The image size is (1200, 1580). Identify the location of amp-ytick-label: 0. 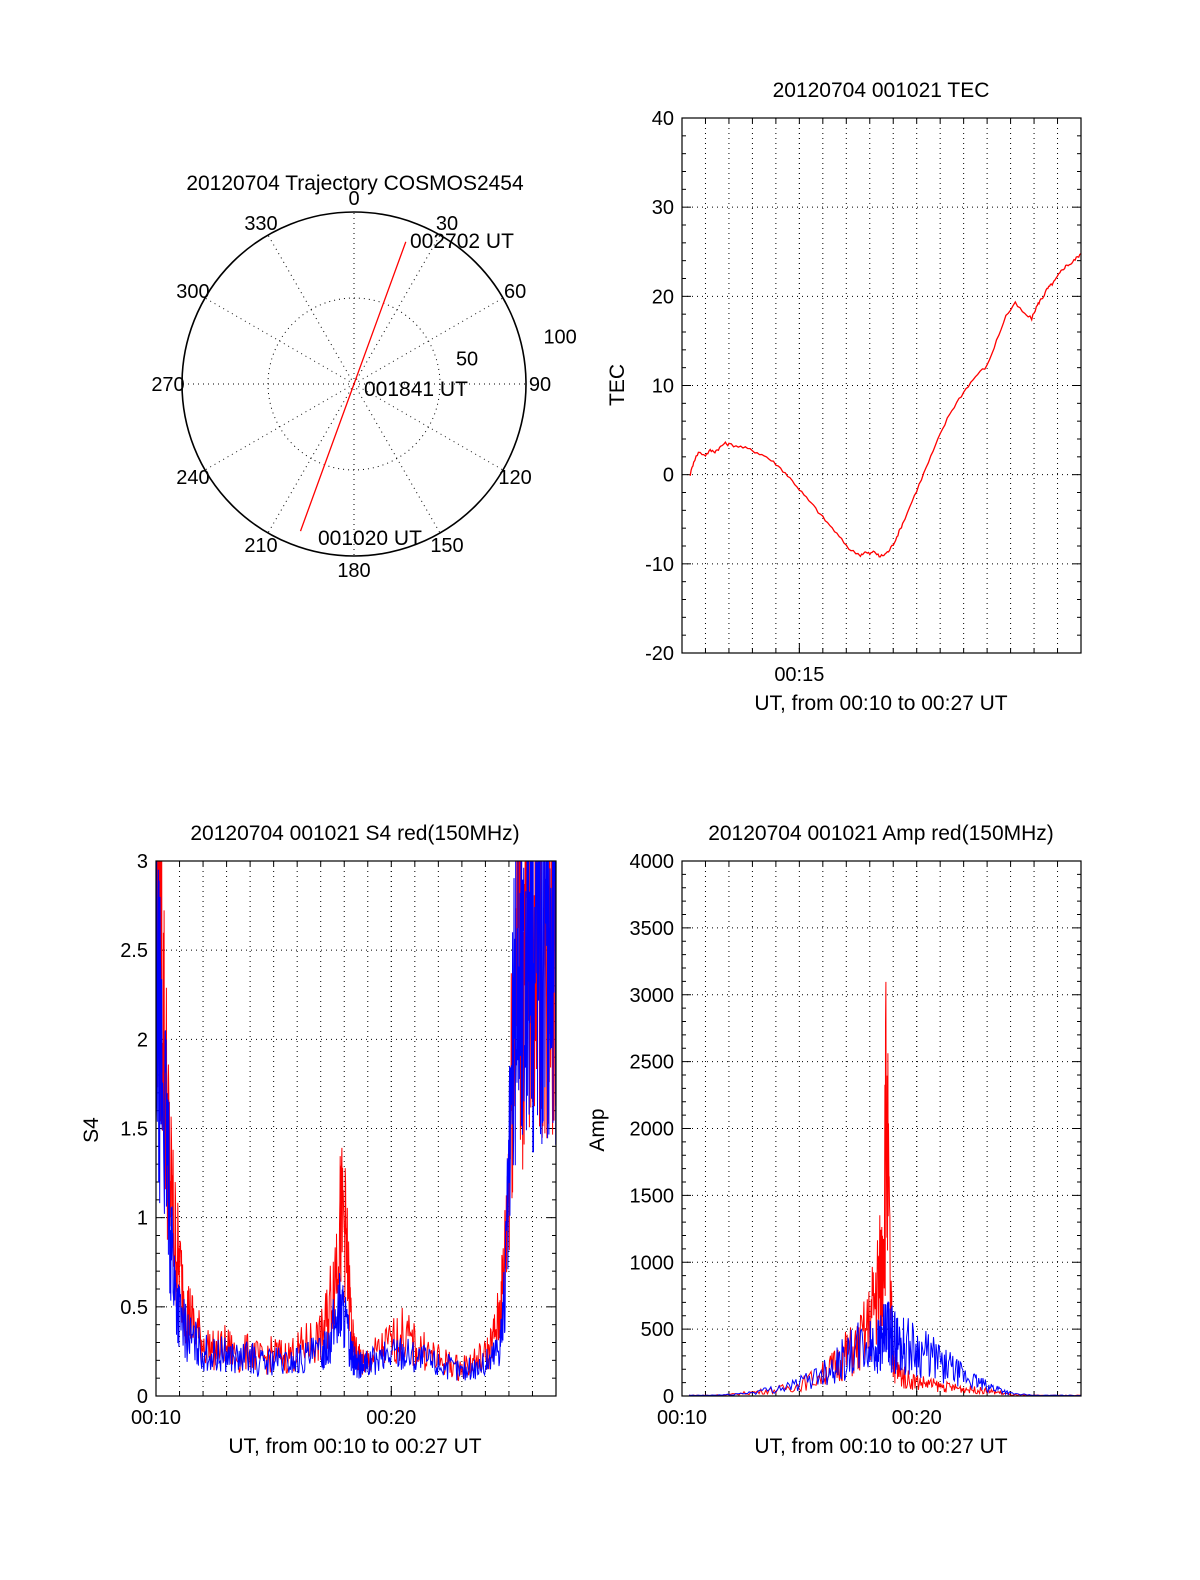
(668, 1397).